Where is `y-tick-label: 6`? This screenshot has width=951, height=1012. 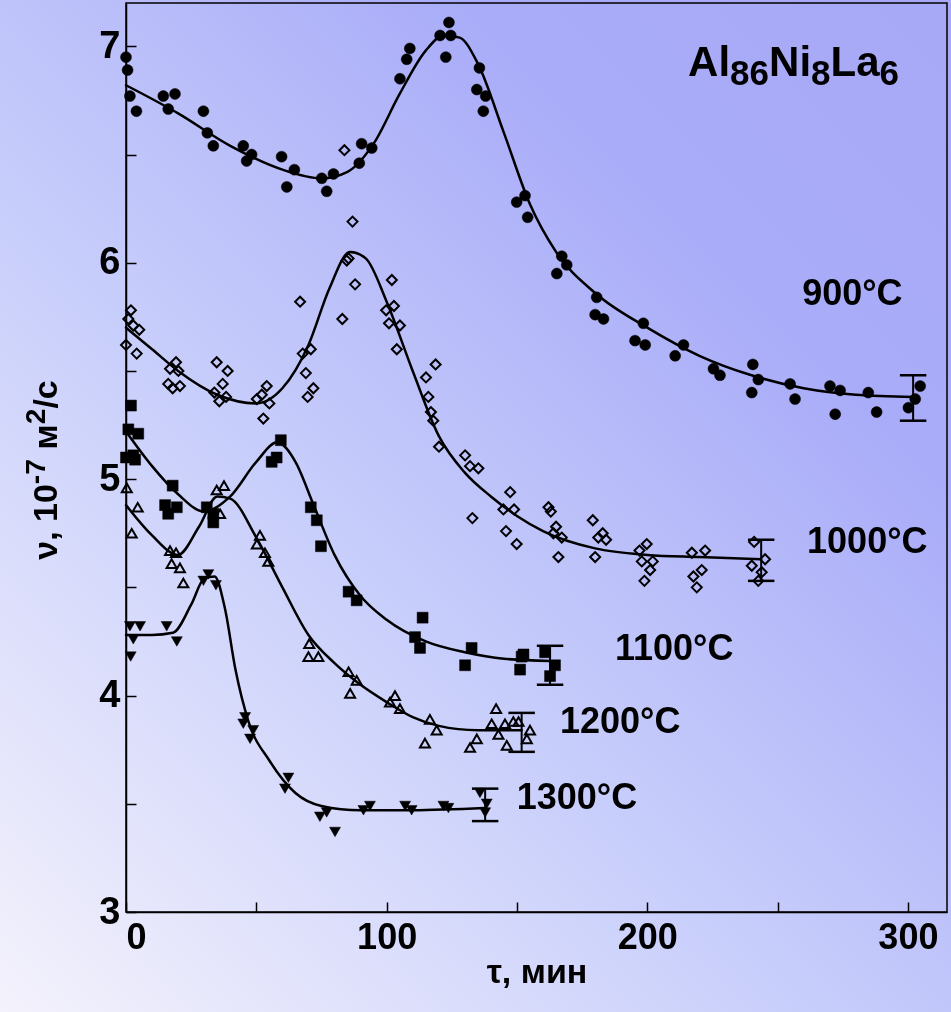 y-tick-label: 6 is located at coordinates (110, 261).